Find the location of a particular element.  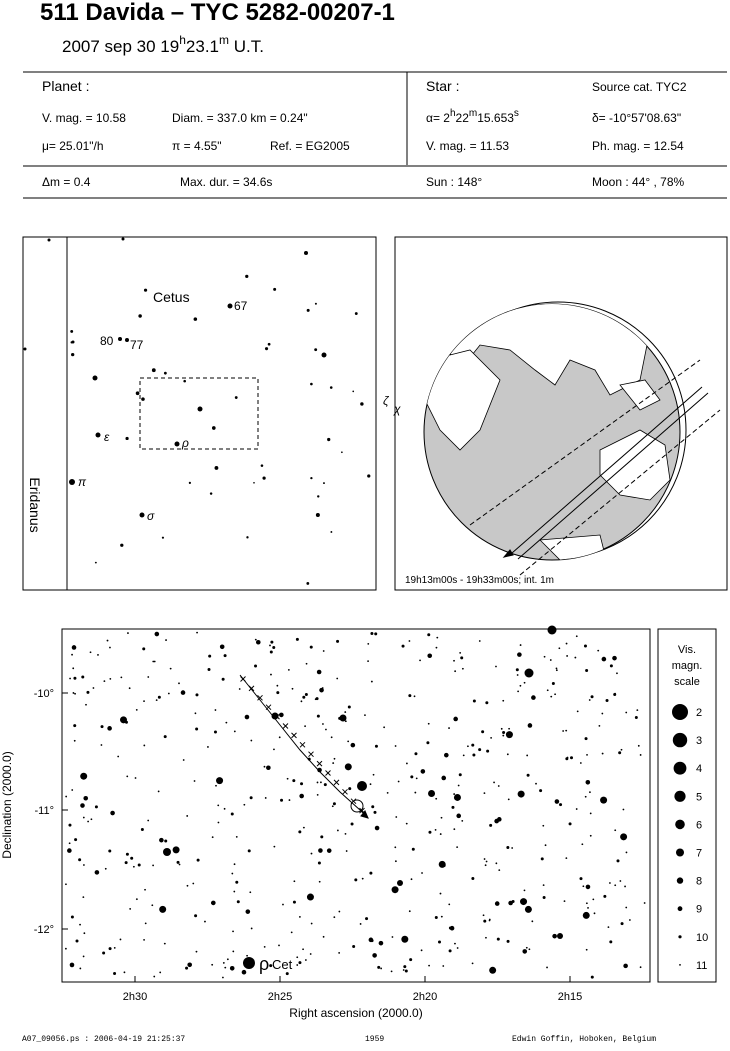

date-m: m is located at coordinates (224, 40).